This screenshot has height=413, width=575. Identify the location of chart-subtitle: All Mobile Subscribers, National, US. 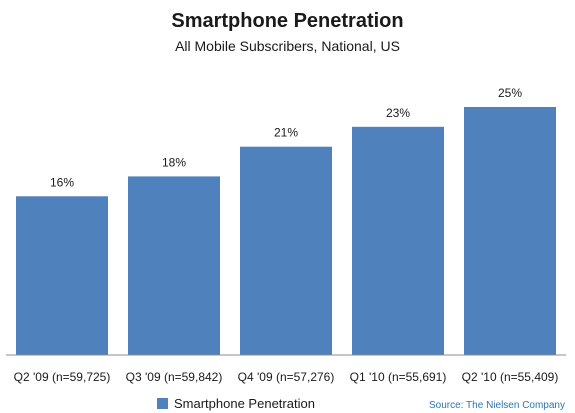
(287, 46).